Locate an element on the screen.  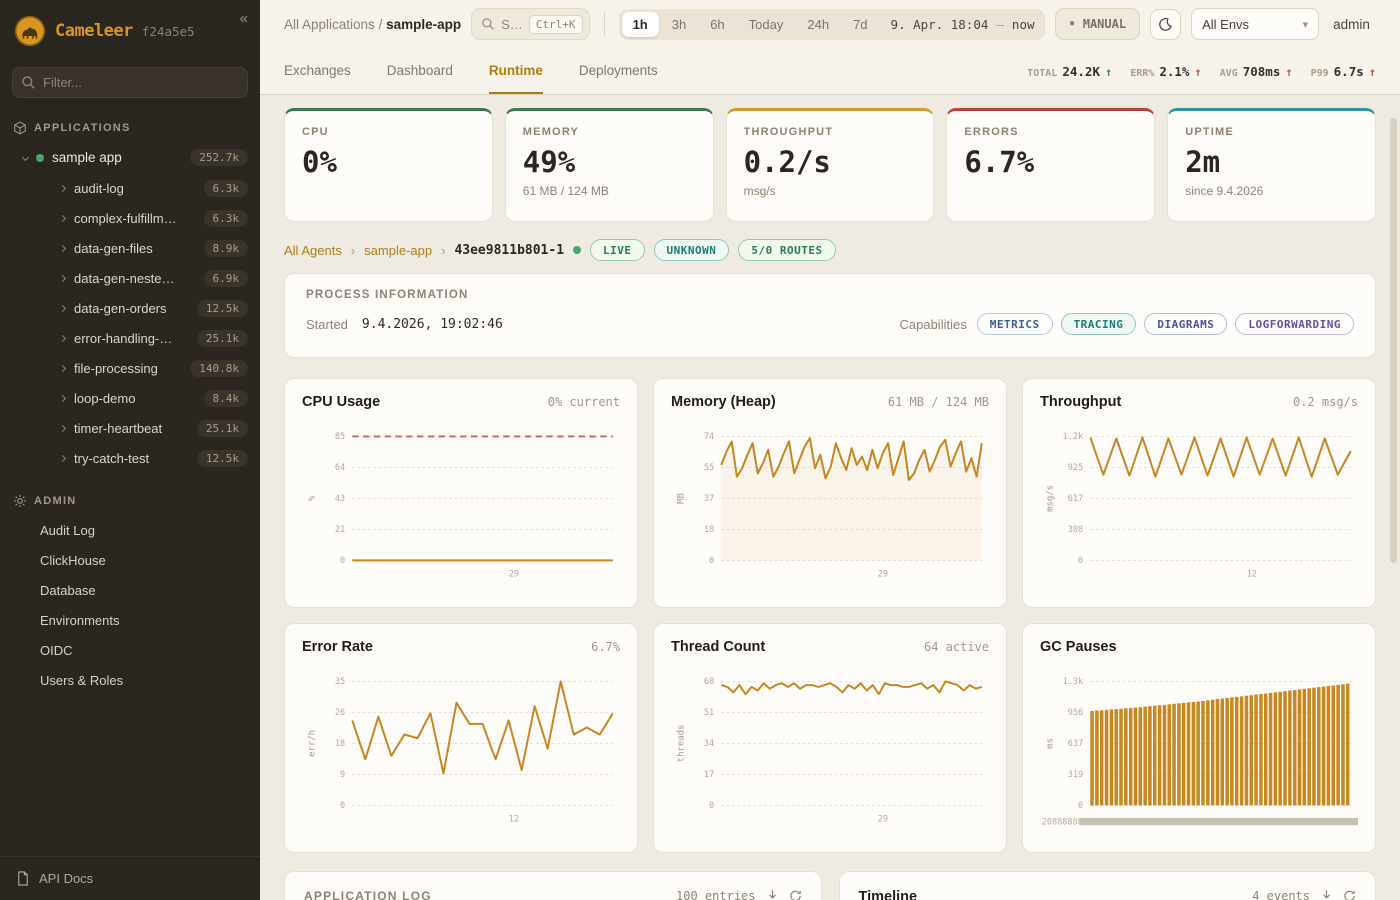
timeline-events-count: 4 events is located at coordinates (1281, 894).